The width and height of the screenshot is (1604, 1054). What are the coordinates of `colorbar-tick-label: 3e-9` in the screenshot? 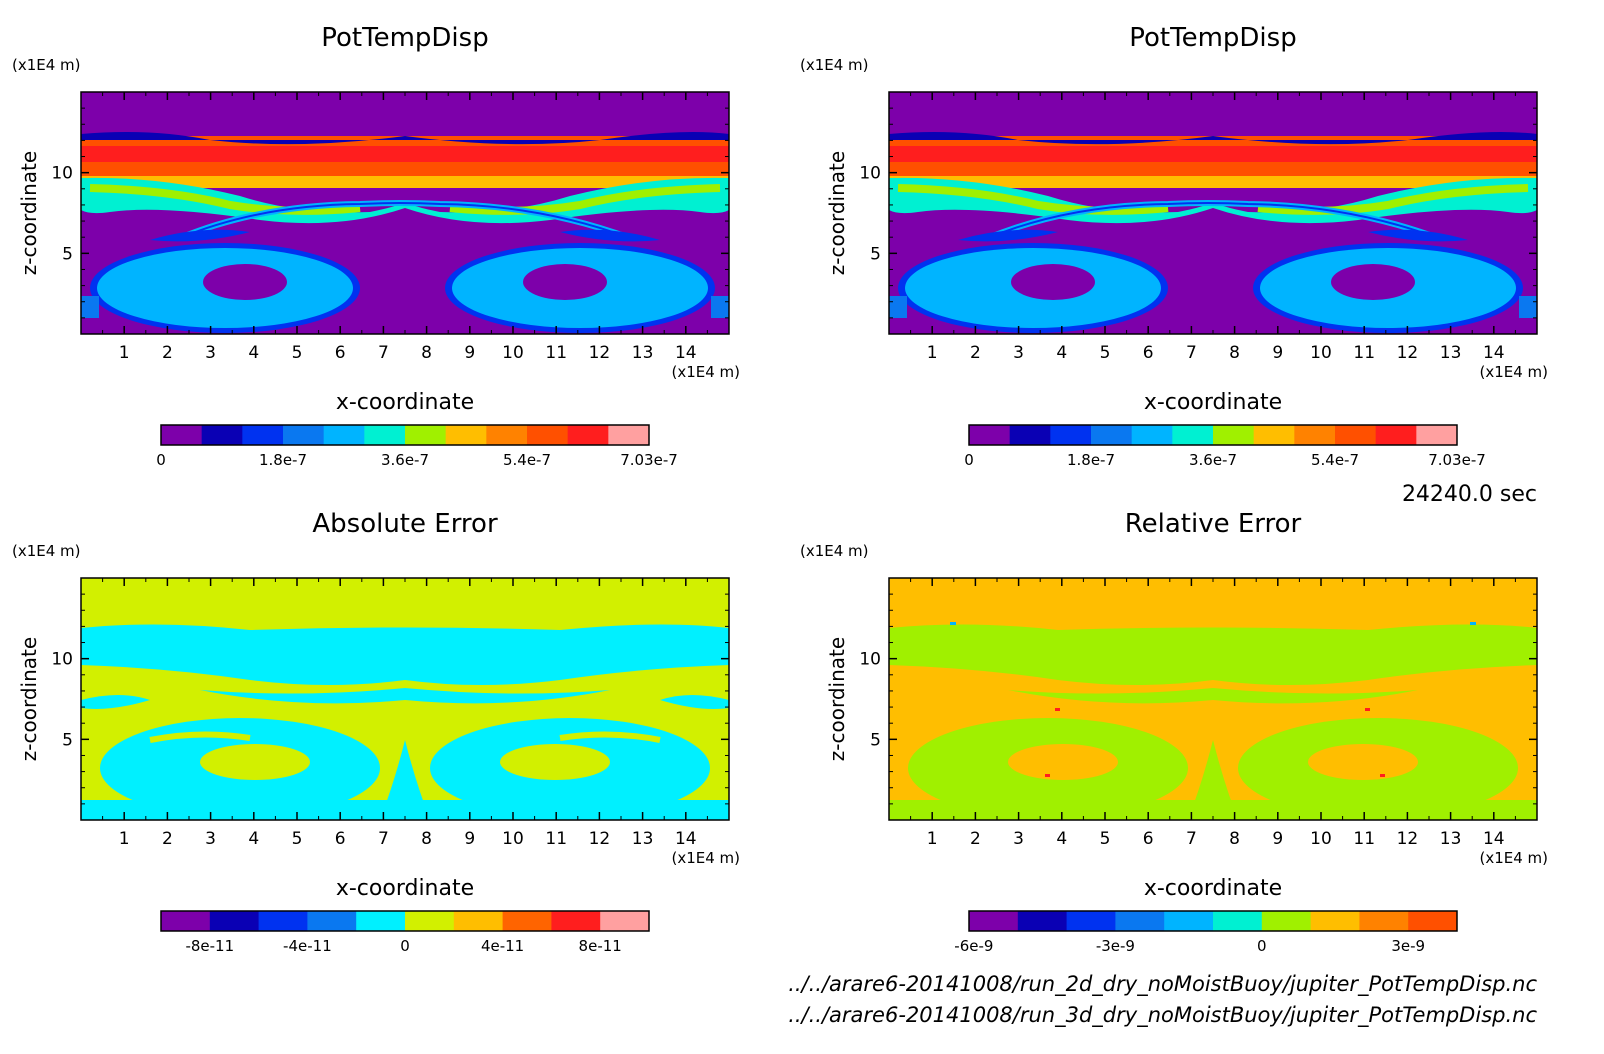 It's located at (1408, 946).